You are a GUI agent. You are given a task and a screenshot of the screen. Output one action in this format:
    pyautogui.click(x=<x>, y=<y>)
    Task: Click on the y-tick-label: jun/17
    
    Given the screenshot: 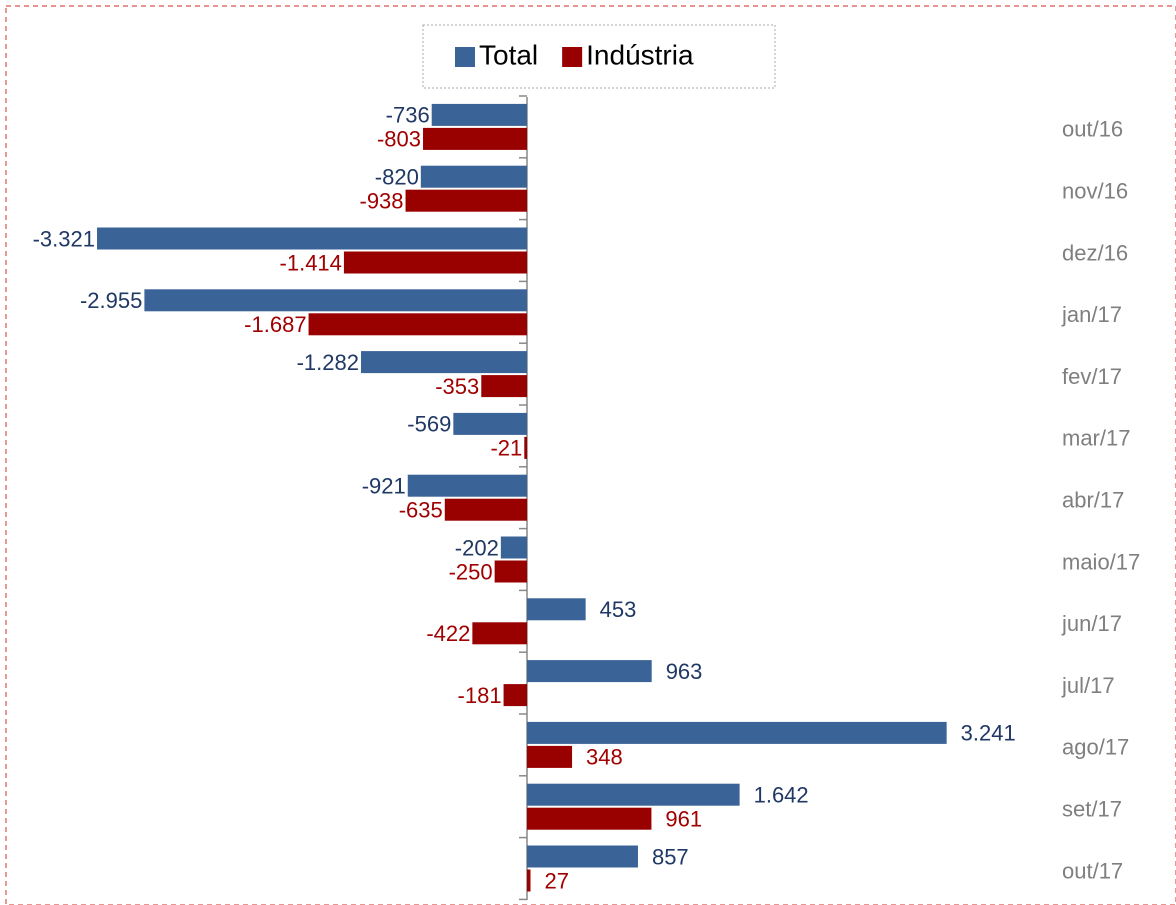 What is the action you would take?
    pyautogui.click(x=1091, y=623)
    